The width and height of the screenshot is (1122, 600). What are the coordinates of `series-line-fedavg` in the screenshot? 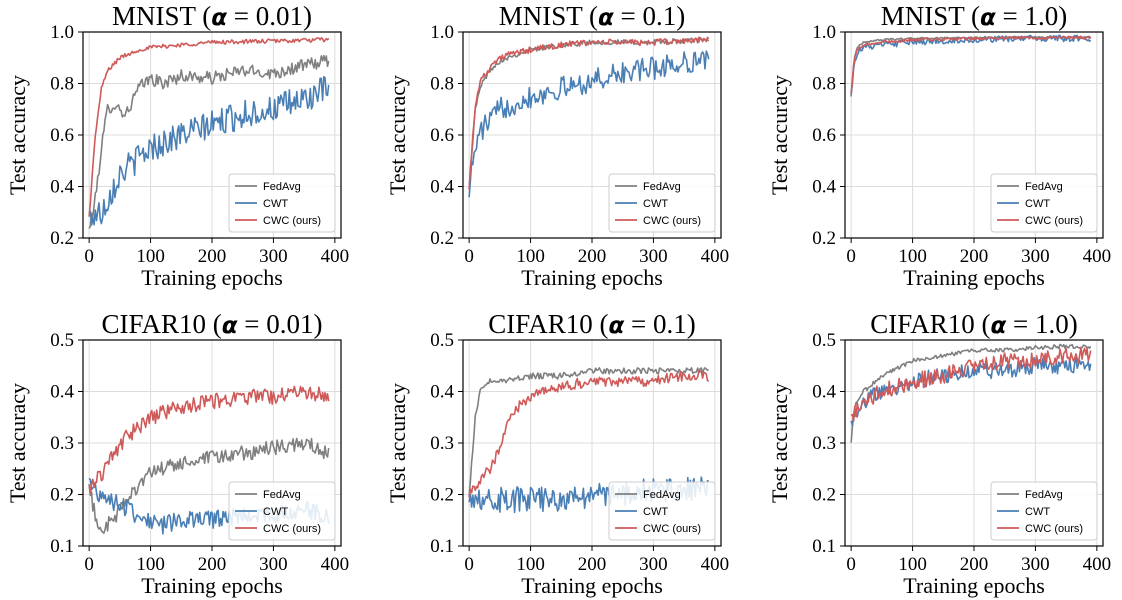 It's located at (971, 66).